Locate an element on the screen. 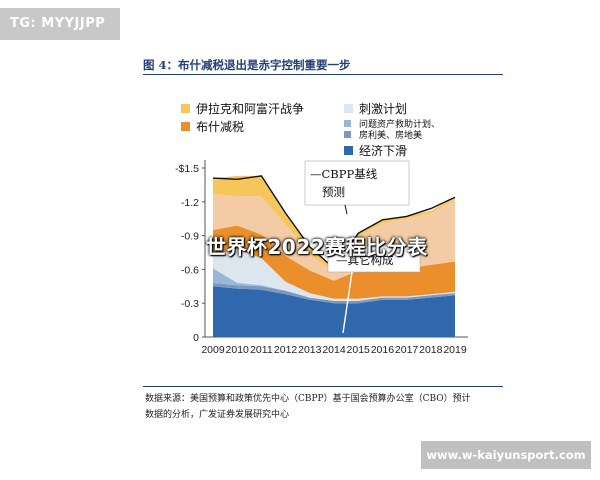 The image size is (600, 480). callout-cbpp-label-1: —CBPP基线 is located at coordinates (344, 174).